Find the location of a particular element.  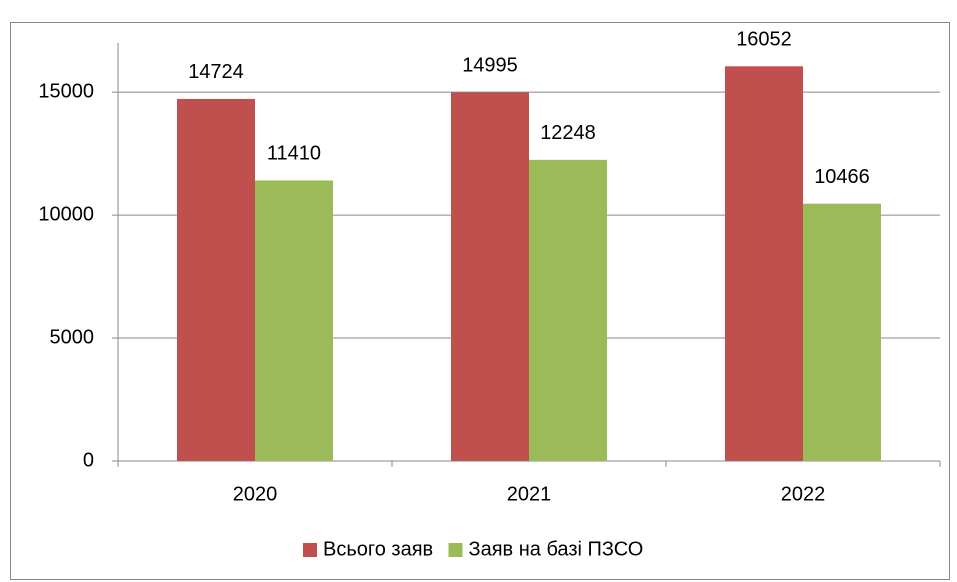

value-label: 14995 is located at coordinates (490, 66).